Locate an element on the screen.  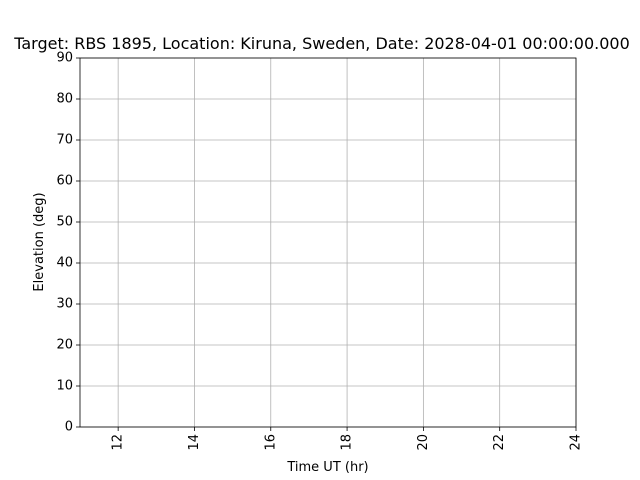
y-tick-label: 70 is located at coordinates (64, 140).